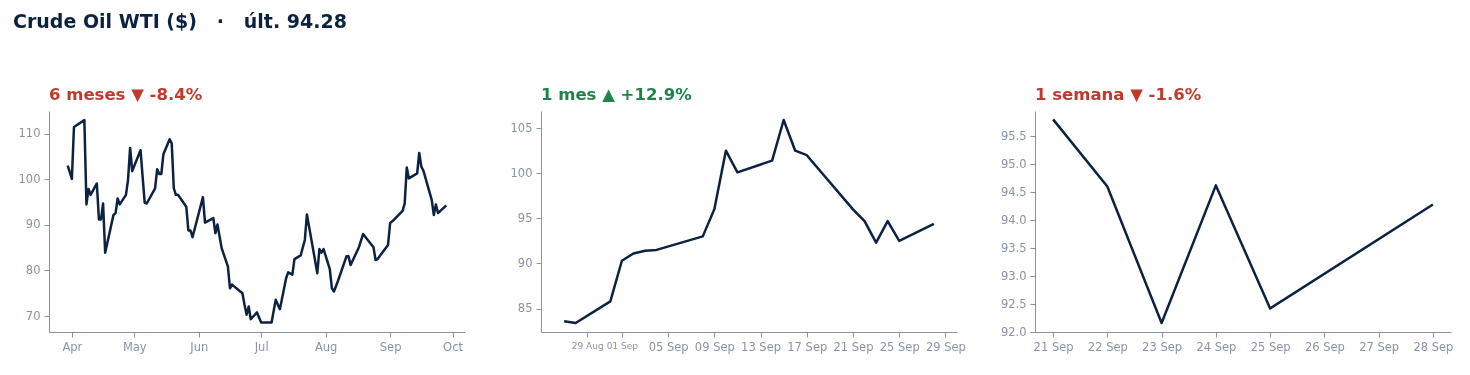 The width and height of the screenshot is (1470, 375). I want to click on y-tick-label: 70, so click(33, 315).